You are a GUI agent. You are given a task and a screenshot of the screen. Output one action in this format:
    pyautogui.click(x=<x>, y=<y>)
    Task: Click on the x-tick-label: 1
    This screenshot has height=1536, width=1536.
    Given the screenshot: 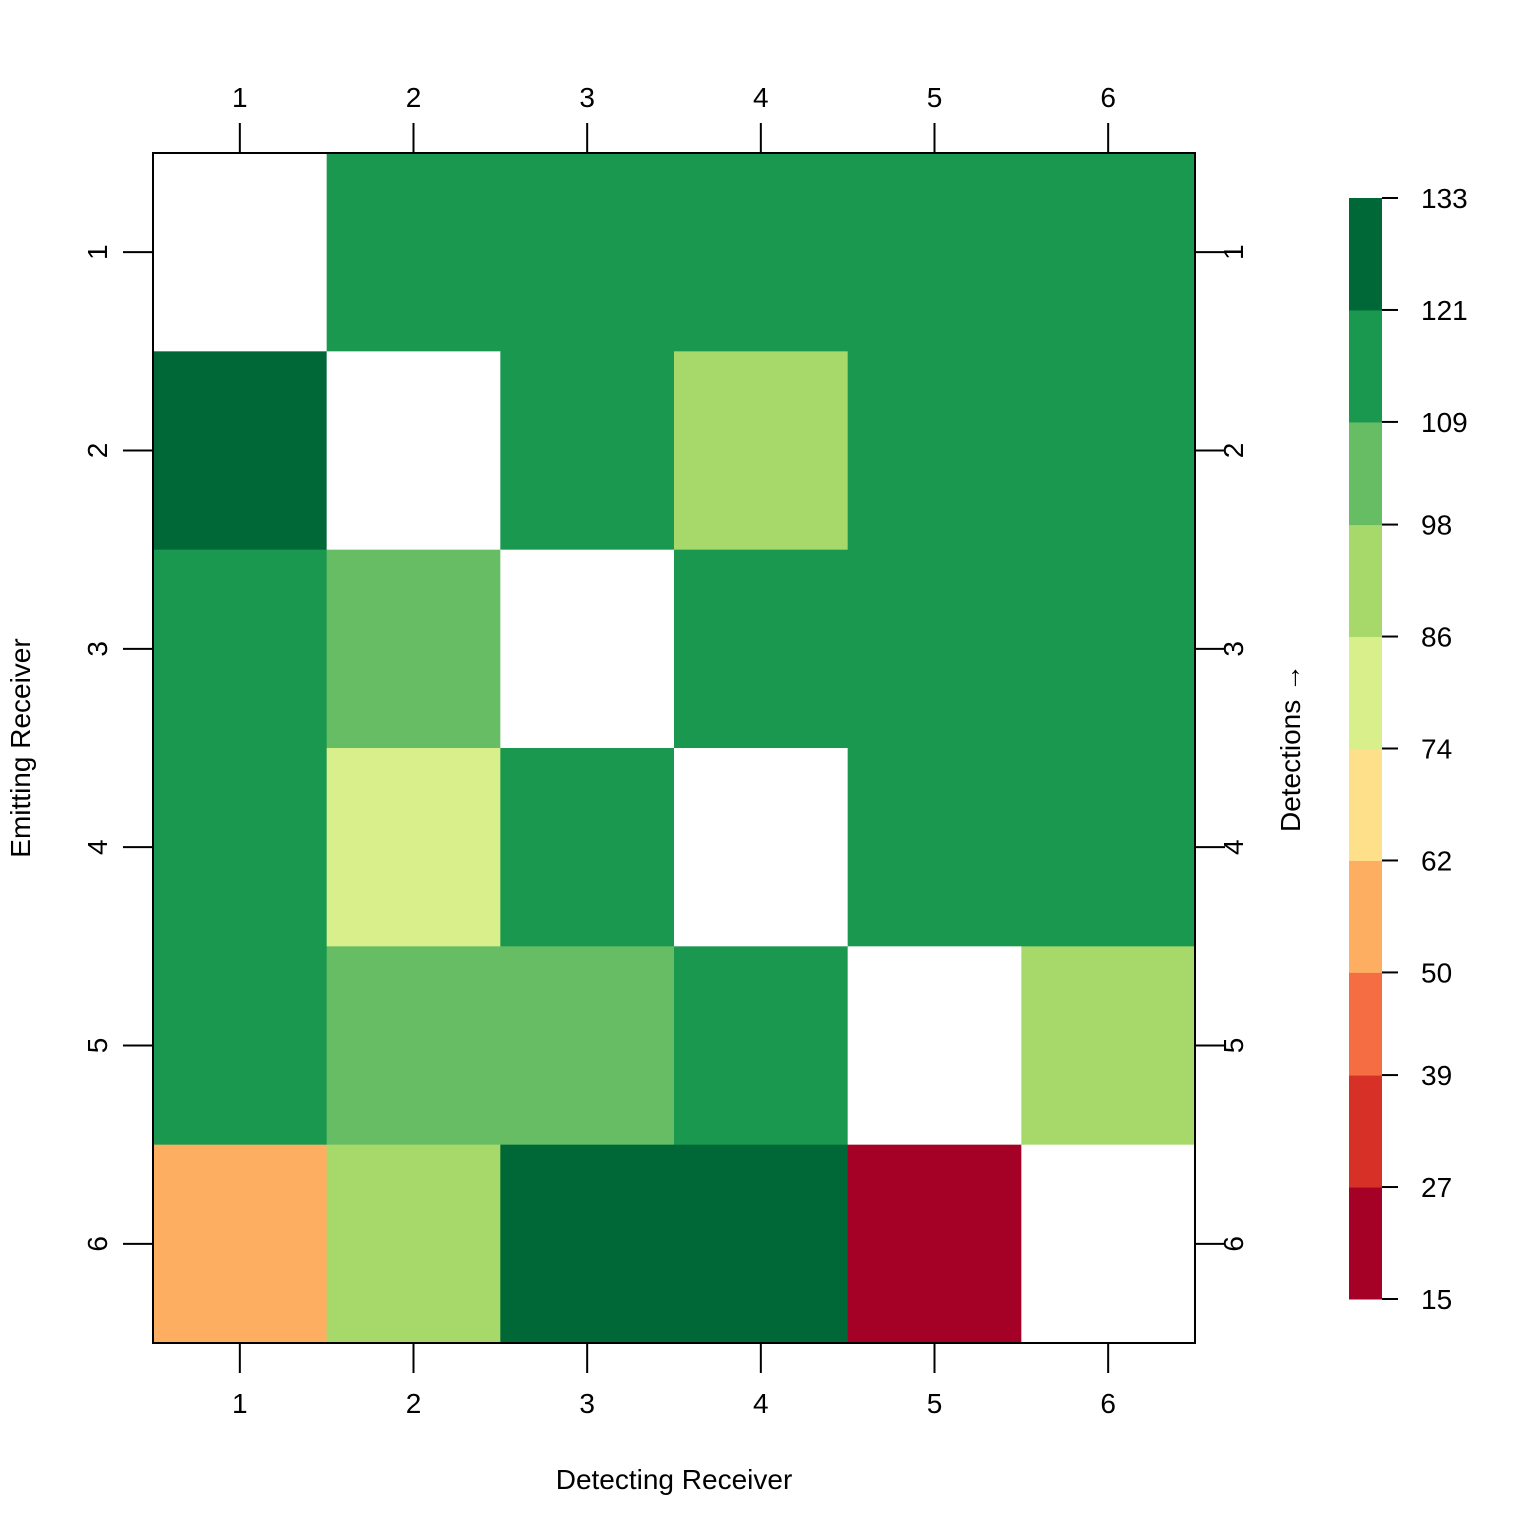 What is the action you would take?
    pyautogui.click(x=240, y=1403)
    